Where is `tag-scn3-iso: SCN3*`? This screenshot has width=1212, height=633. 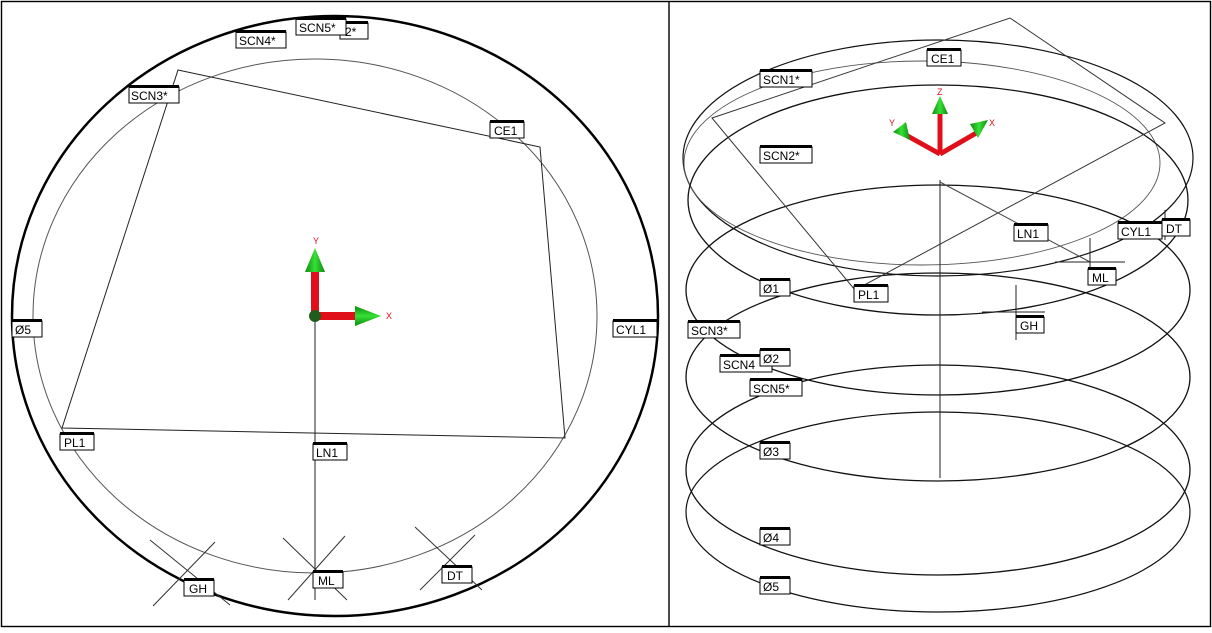 tag-scn3-iso: SCN3* is located at coordinates (714, 329).